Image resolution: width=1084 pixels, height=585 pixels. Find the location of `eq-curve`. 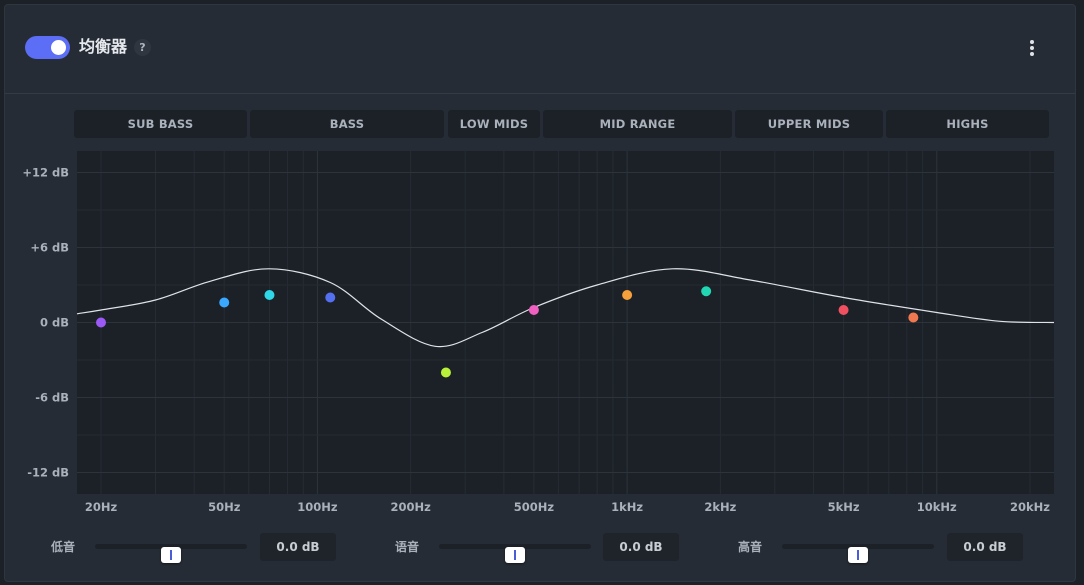

eq-curve is located at coordinates (565, 308).